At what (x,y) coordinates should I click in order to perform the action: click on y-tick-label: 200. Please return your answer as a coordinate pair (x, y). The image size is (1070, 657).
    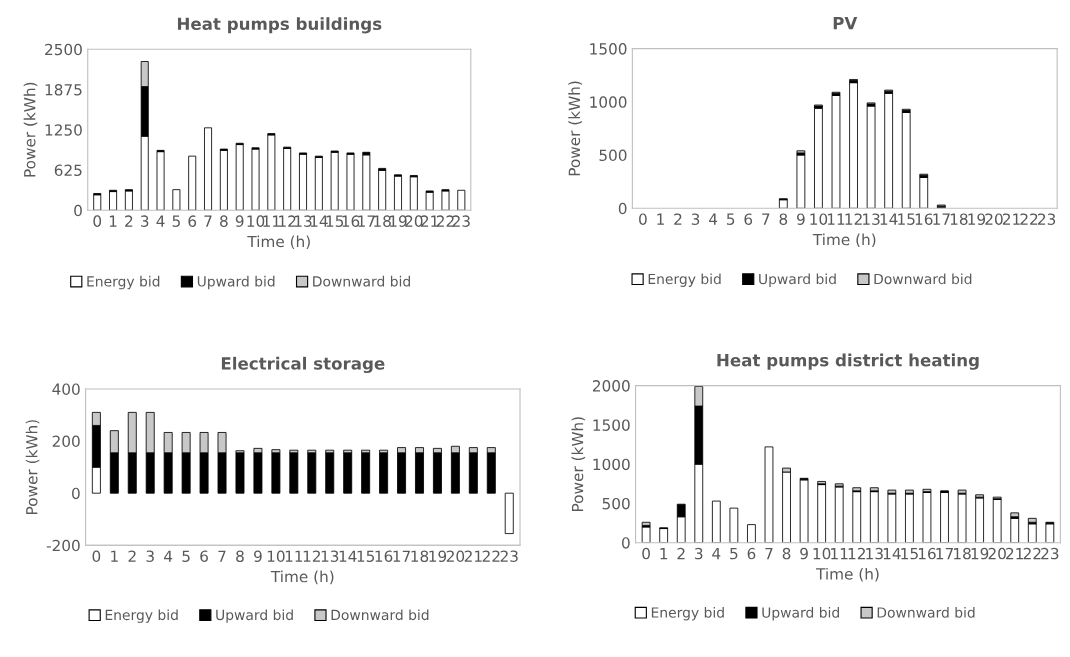
    Looking at the image, I should click on (66, 441).